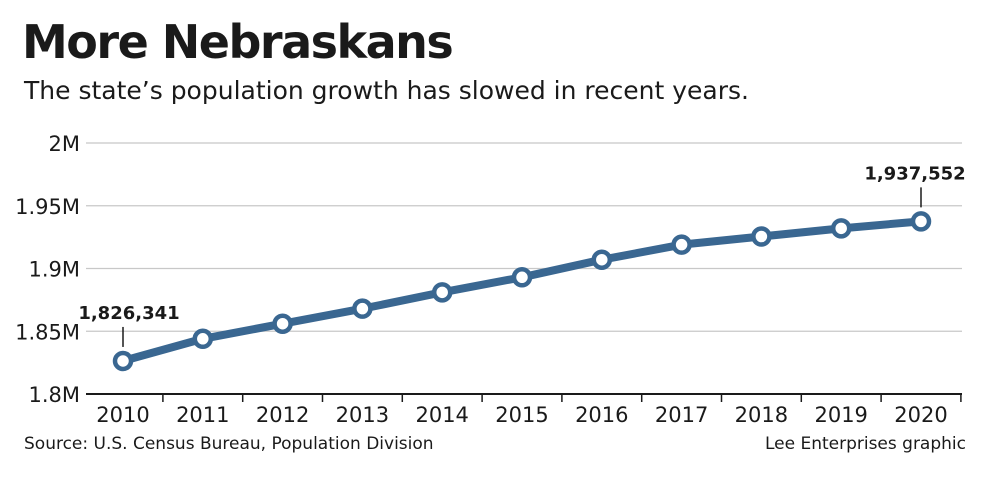  What do you see at coordinates (128, 313) in the screenshot?
I see `annotation-label: 1,826,341` at bounding box center [128, 313].